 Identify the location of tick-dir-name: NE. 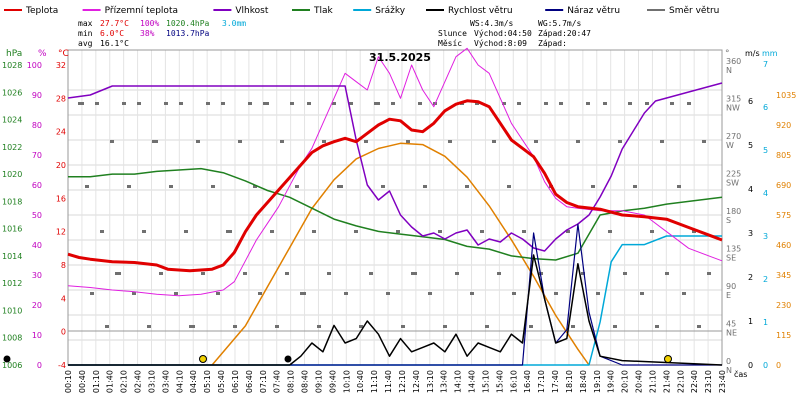
(731, 333).